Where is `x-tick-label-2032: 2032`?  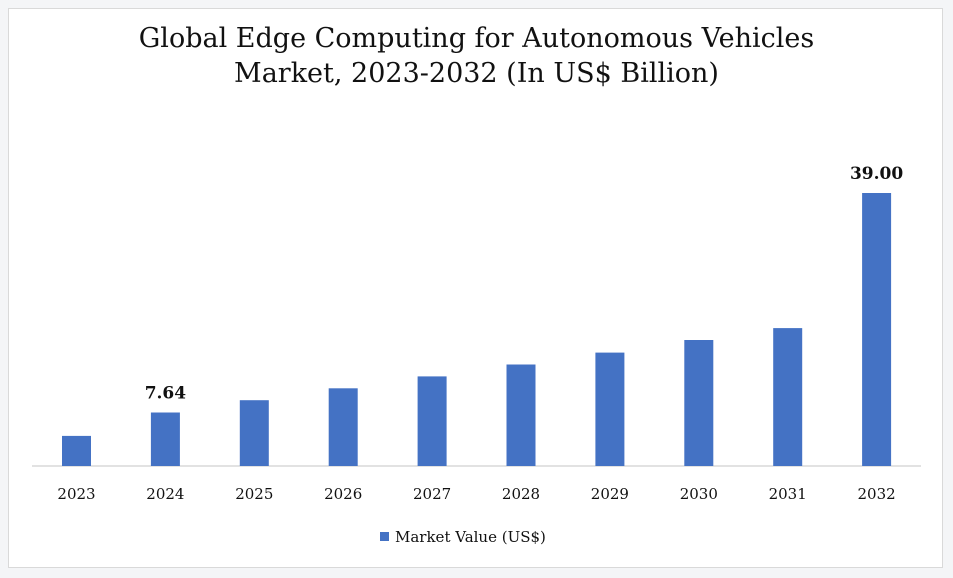 x-tick-label-2032: 2032 is located at coordinates (877, 494).